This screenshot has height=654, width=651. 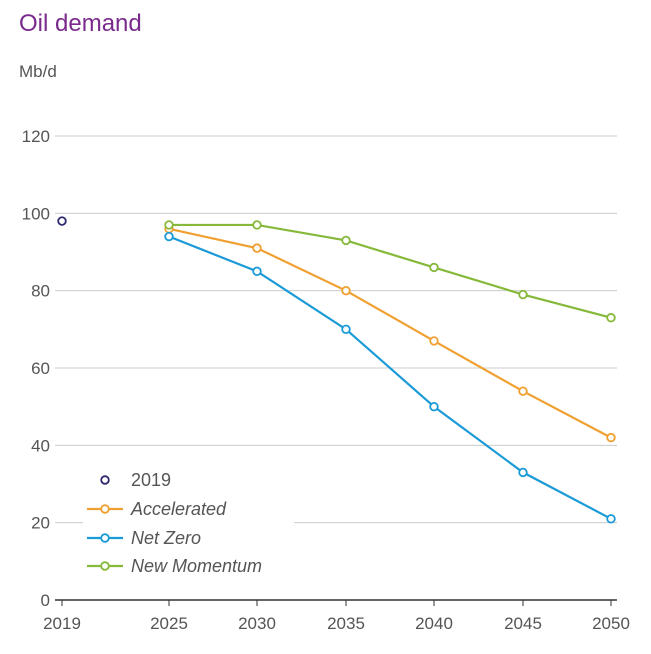 What do you see at coordinates (40, 445) in the screenshot?
I see `y-tick-label: 40` at bounding box center [40, 445].